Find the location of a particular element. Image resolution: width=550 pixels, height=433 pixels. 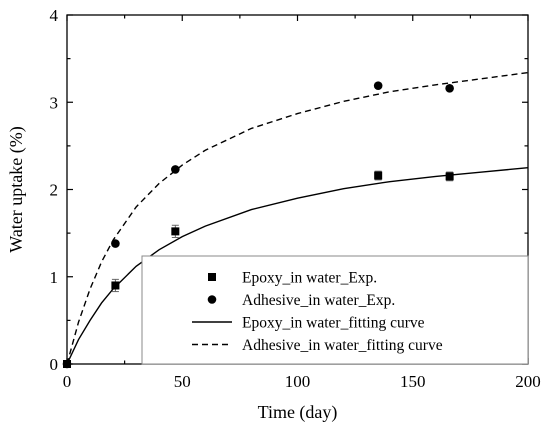

legend-label: Adhesive_in water_fitting curve is located at coordinates (342, 345).